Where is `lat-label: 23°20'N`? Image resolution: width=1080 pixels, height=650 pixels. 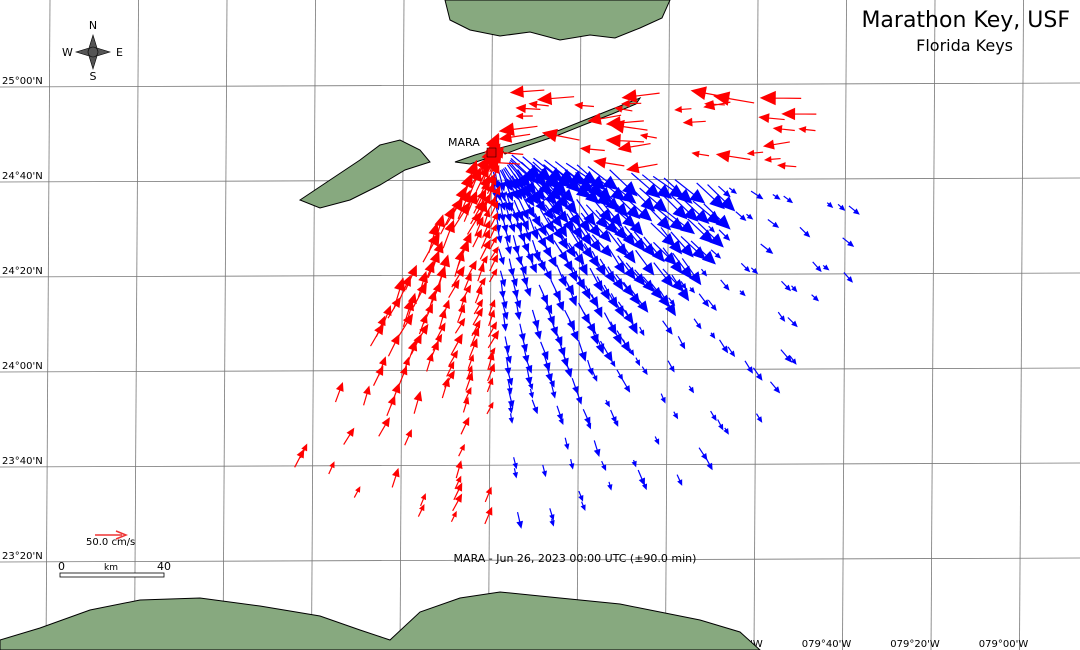
lat-label: 23°20'N is located at coordinates (22, 556).